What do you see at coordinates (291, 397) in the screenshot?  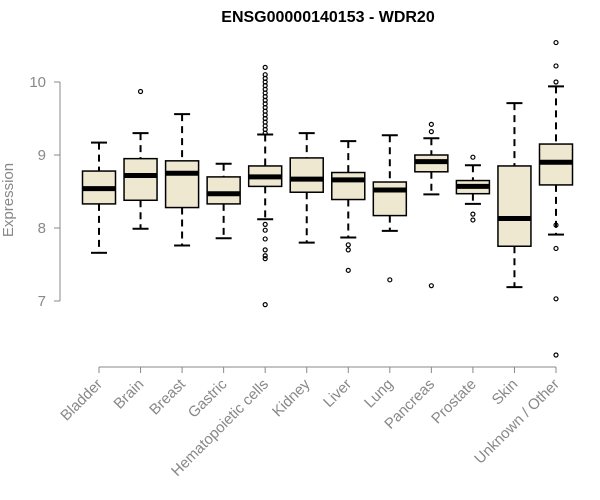 I see `x-tick-label: Kidney` at bounding box center [291, 397].